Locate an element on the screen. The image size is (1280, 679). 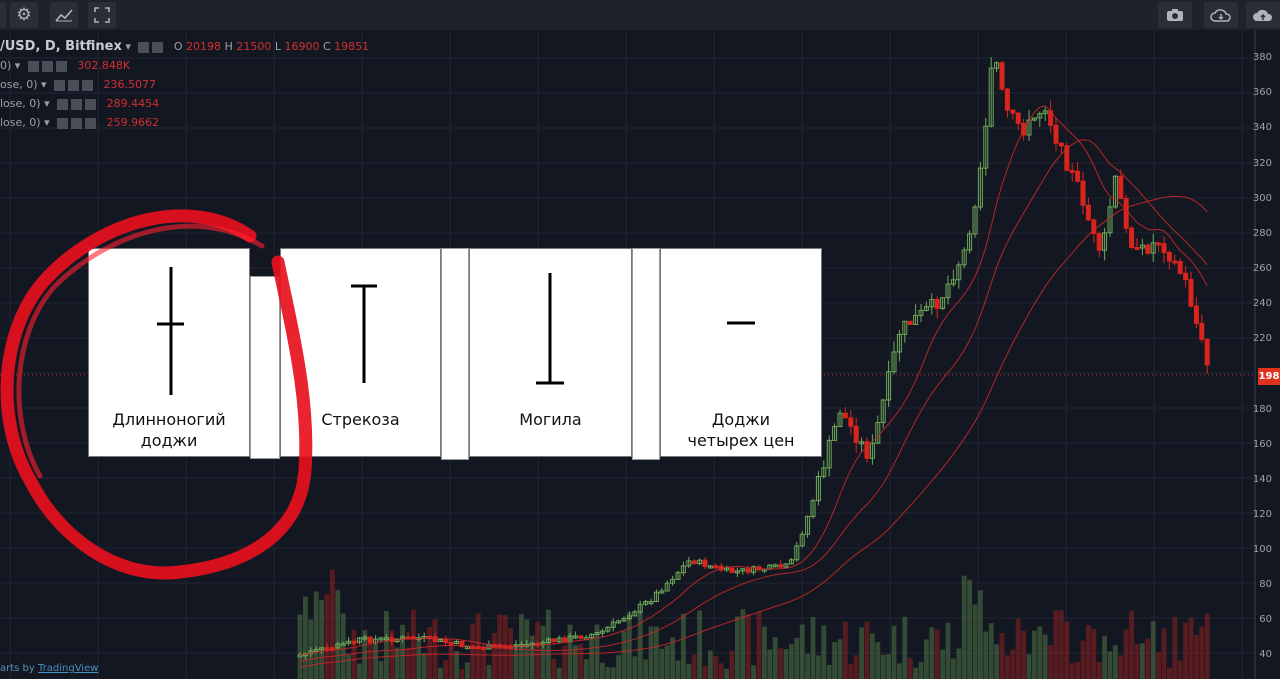
indicator-row: lose, 0) ▾ 289.4454 is located at coordinates (184, 103).